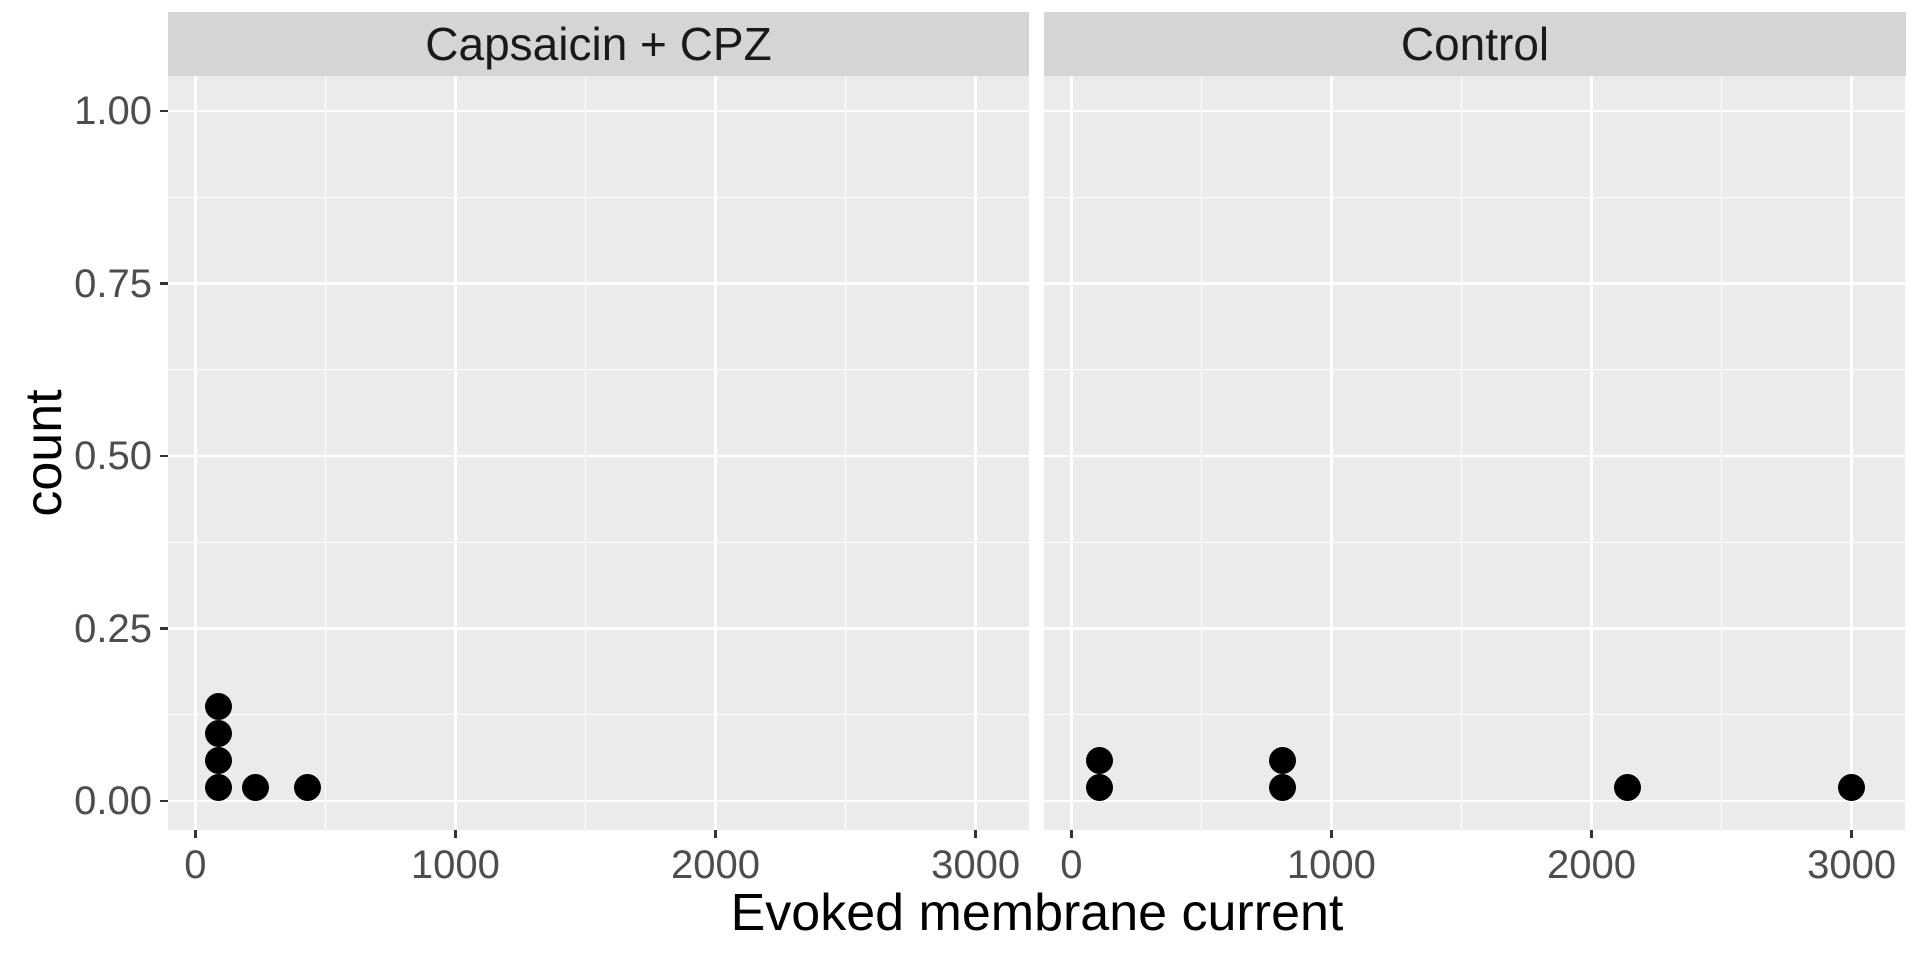 This screenshot has height=960, width=1920. Describe the element at coordinates (113, 456) in the screenshot. I see `y-tick-label: 0.50` at that location.